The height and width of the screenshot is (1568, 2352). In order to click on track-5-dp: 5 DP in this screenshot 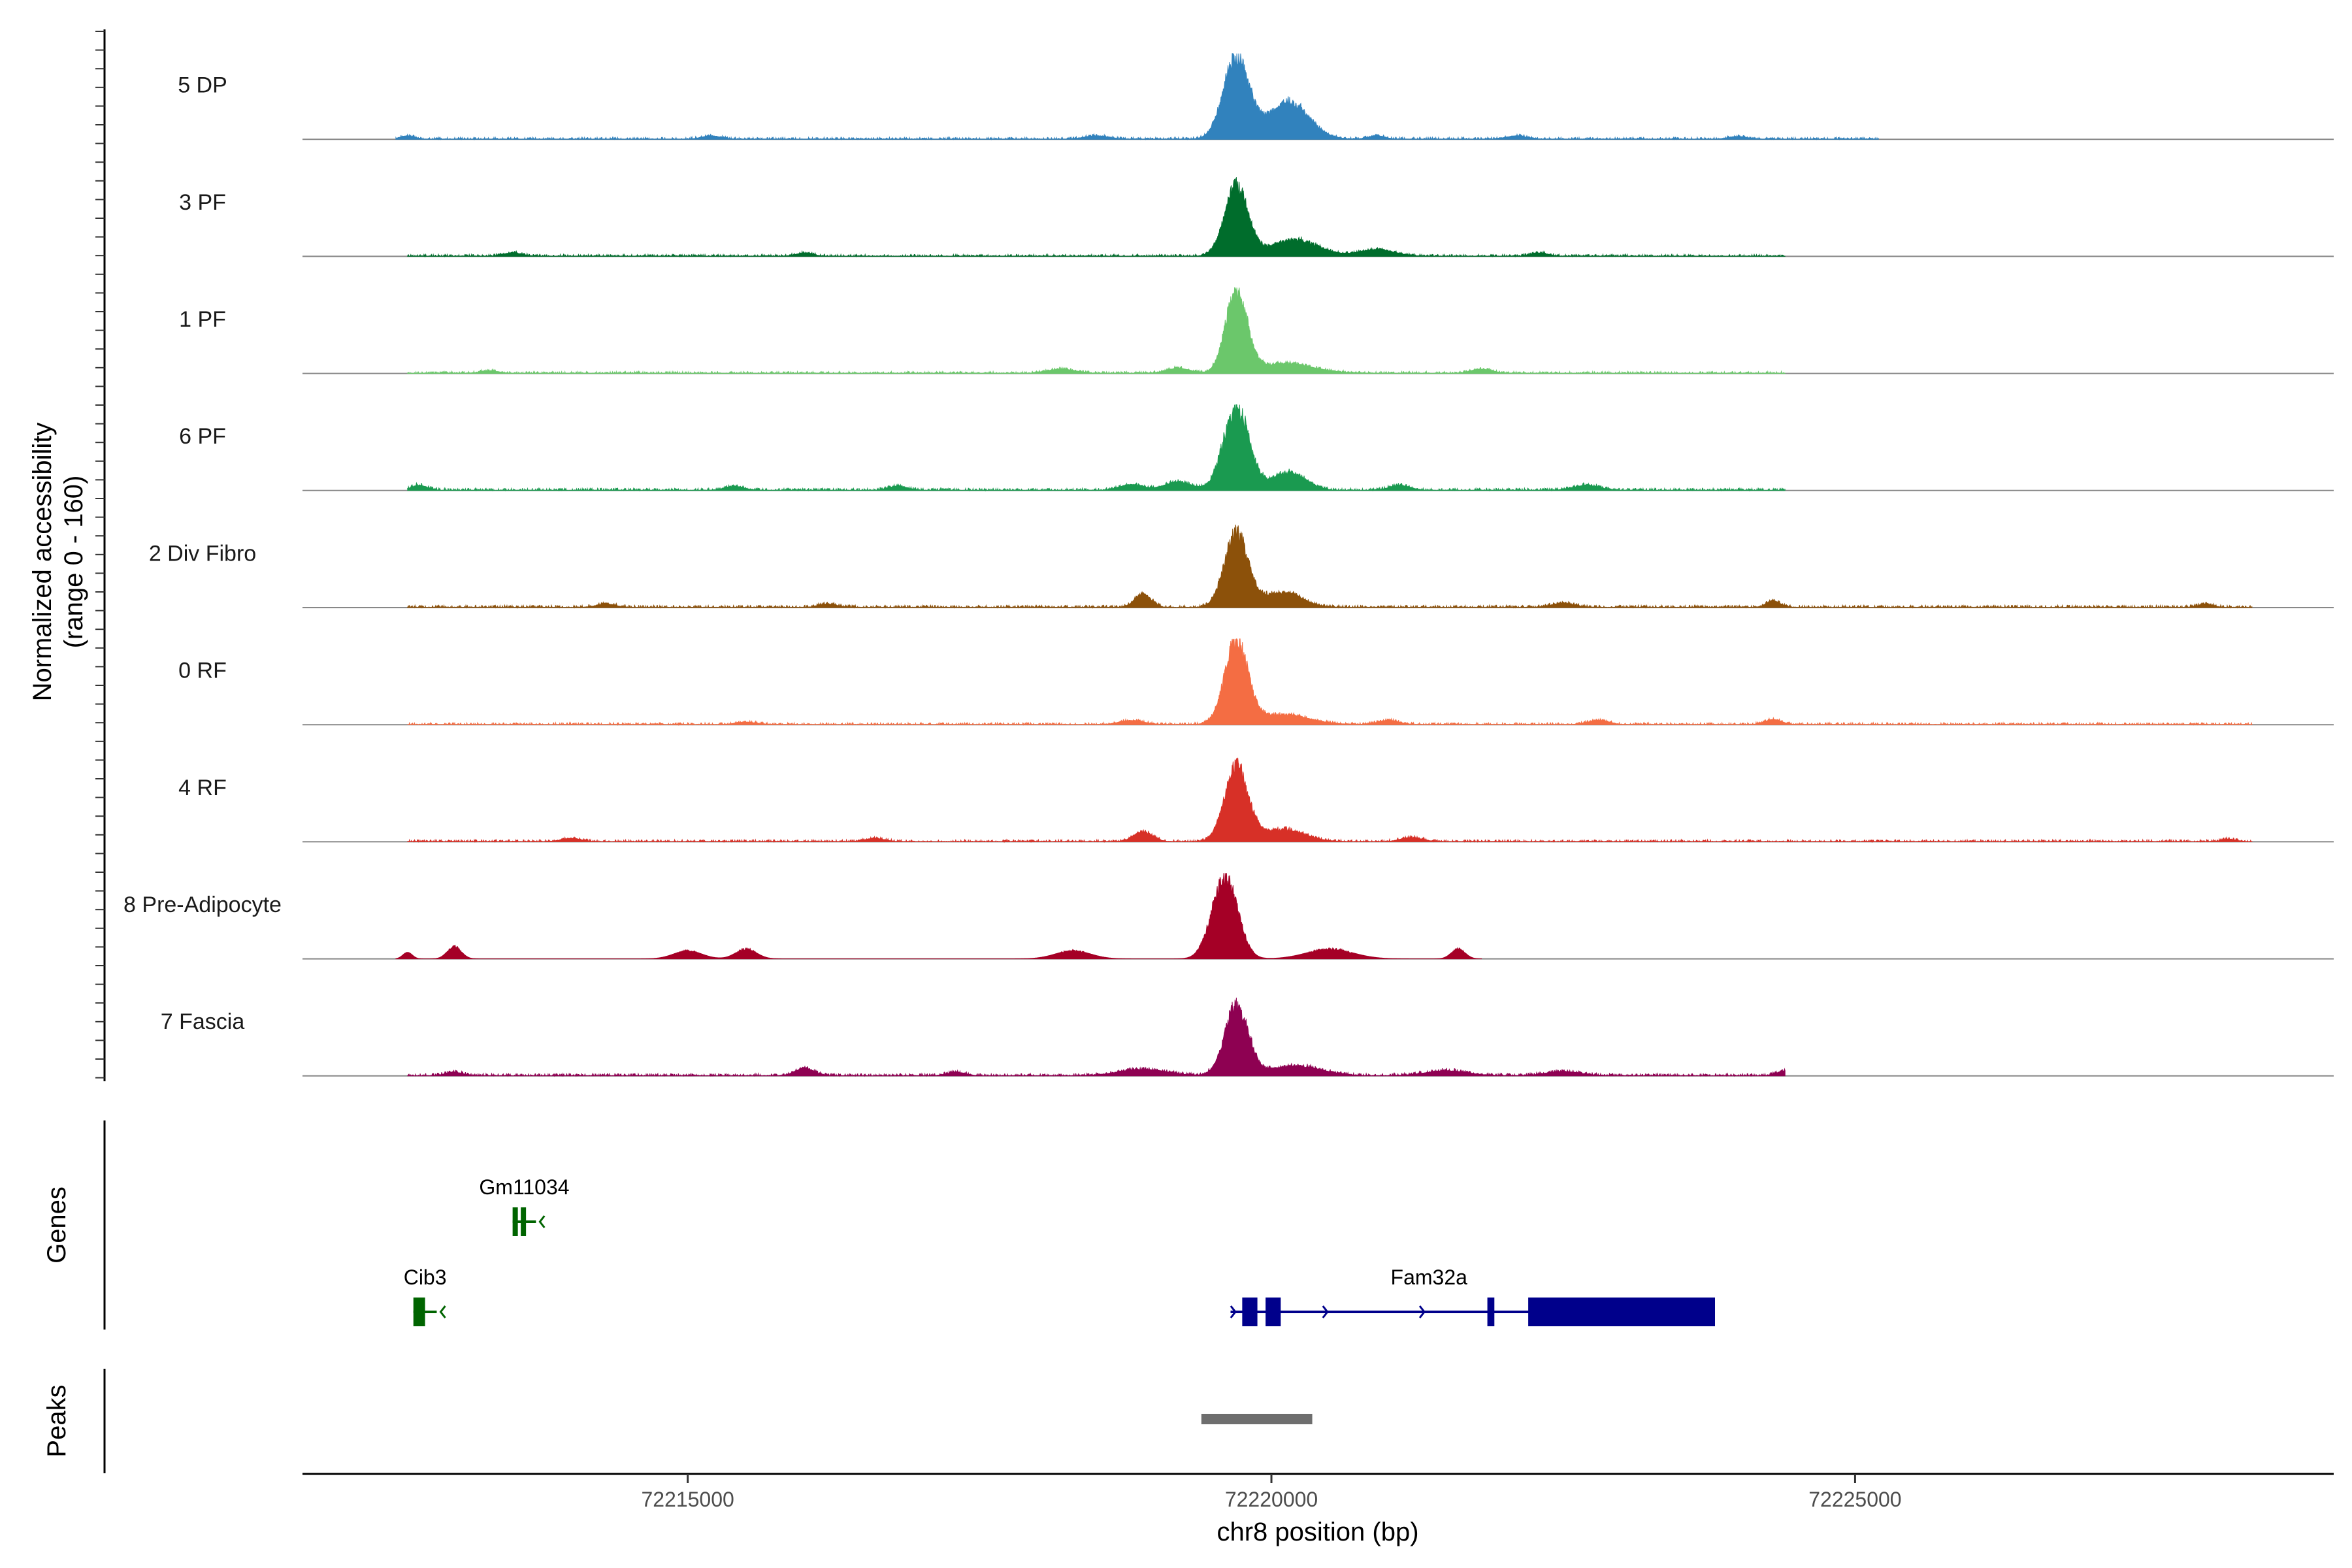, I will do `click(1256, 97)`.